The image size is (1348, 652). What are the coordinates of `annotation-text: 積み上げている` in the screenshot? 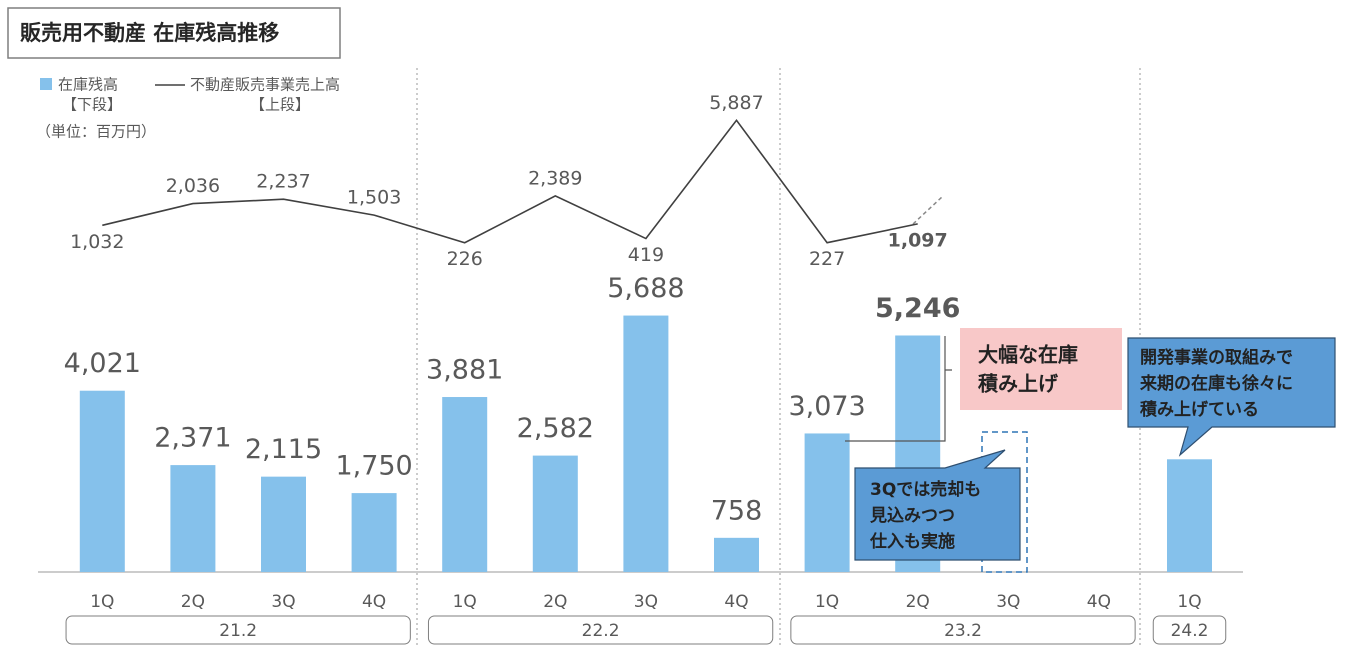 It's located at (1199, 409).